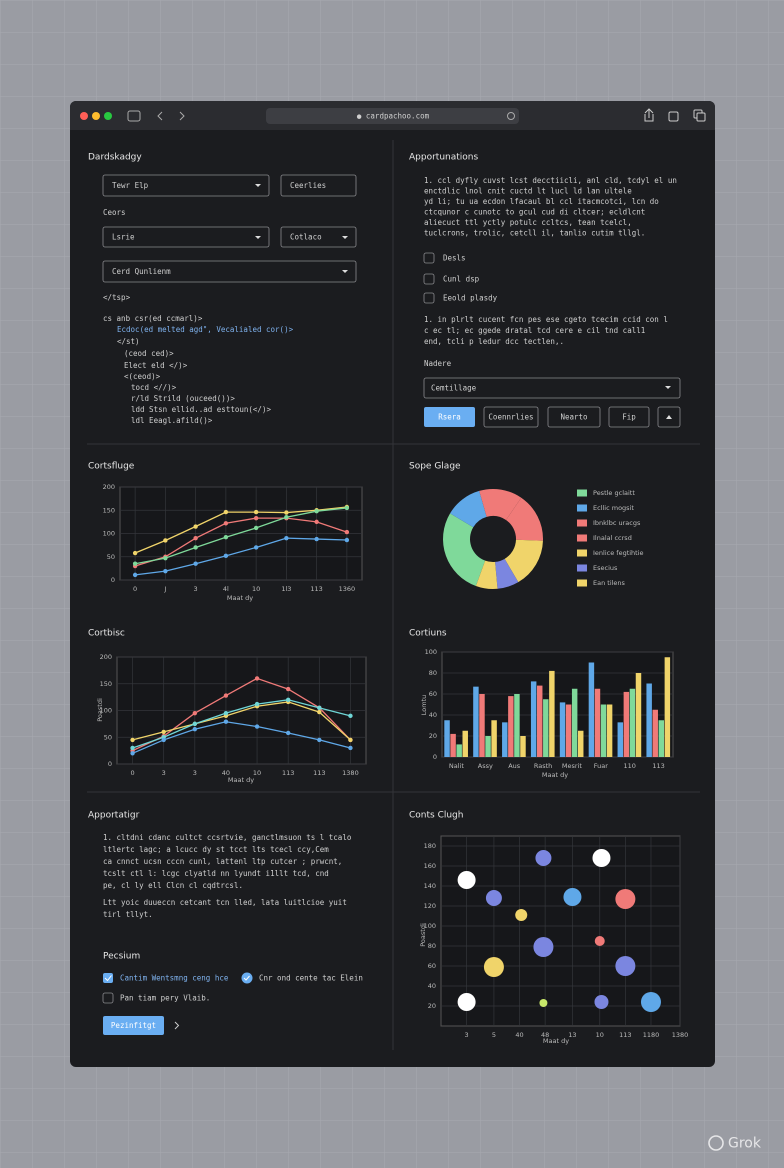 The height and width of the screenshot is (1168, 784). Describe the element at coordinates (467, 1035) in the screenshot. I see `x-tick-label: 3` at that location.